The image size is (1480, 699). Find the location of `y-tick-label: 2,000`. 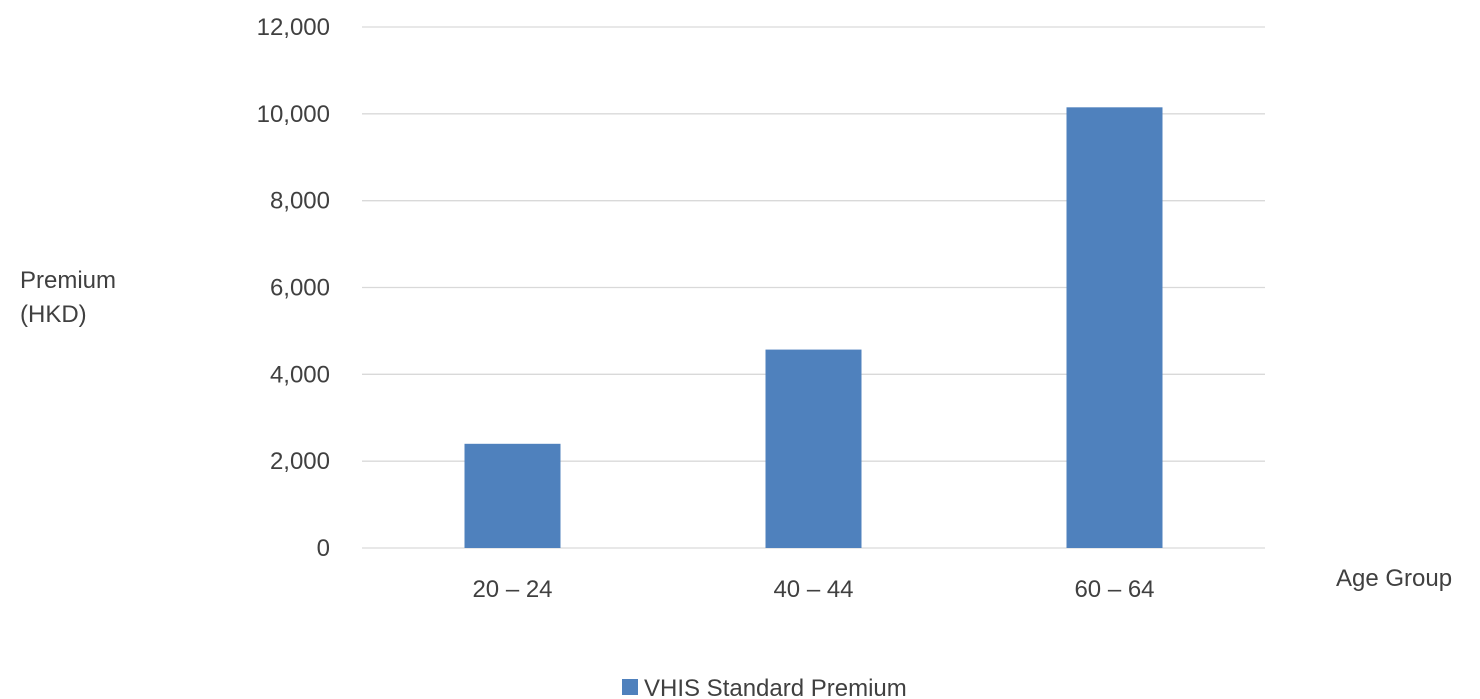

y-tick-label: 2,000 is located at coordinates (300, 461).